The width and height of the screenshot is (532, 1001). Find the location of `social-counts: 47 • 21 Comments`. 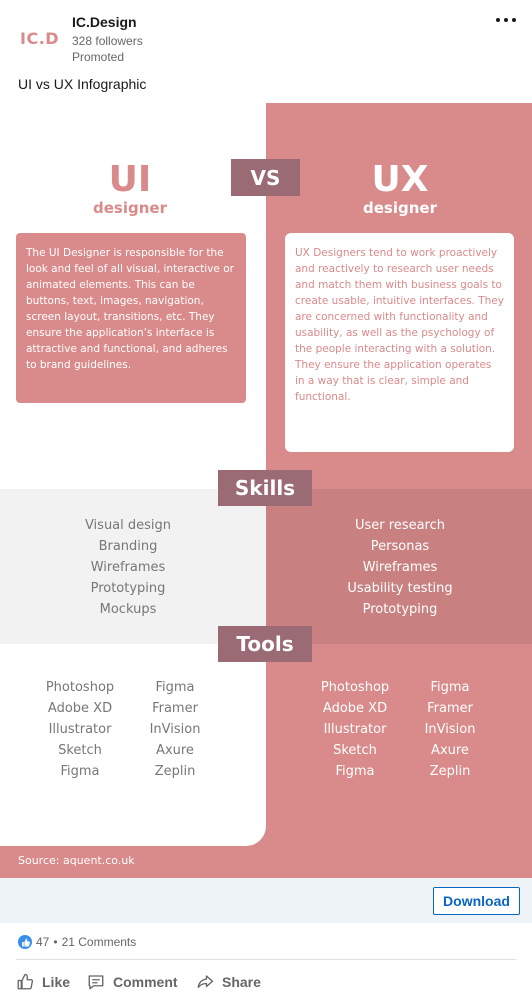

social-counts: 47 • 21 Comments is located at coordinates (77, 942).